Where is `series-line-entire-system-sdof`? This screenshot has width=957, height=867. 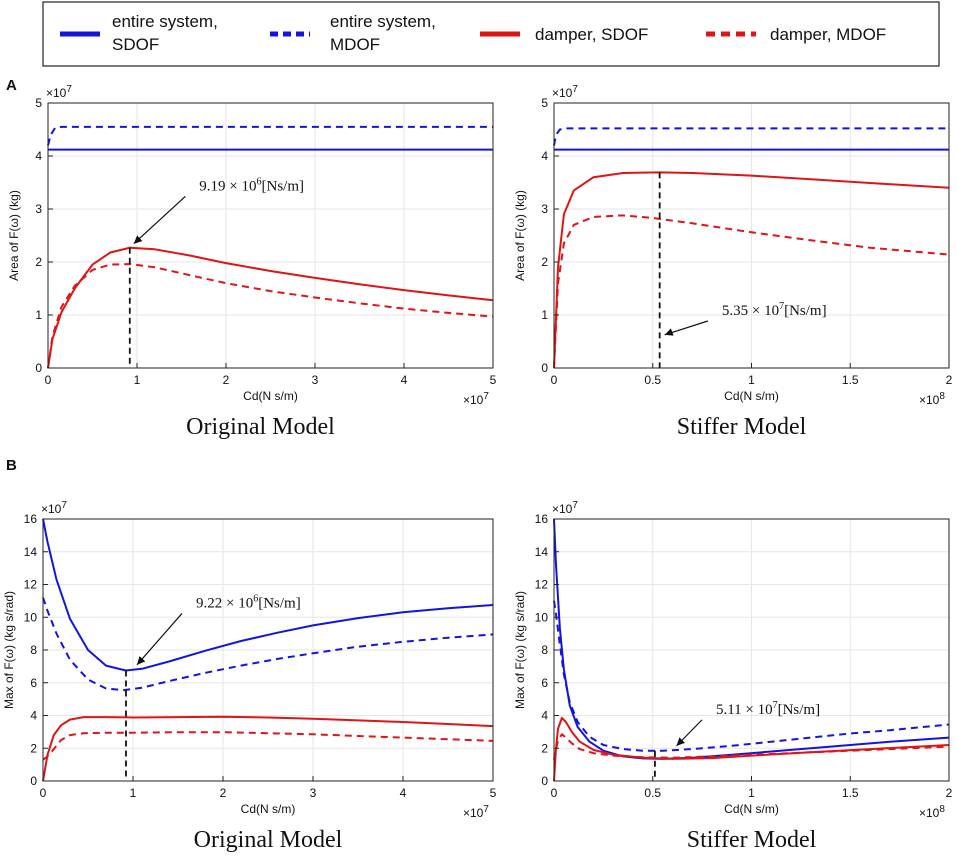 series-line-entire-system-sdof is located at coordinates (268, 595).